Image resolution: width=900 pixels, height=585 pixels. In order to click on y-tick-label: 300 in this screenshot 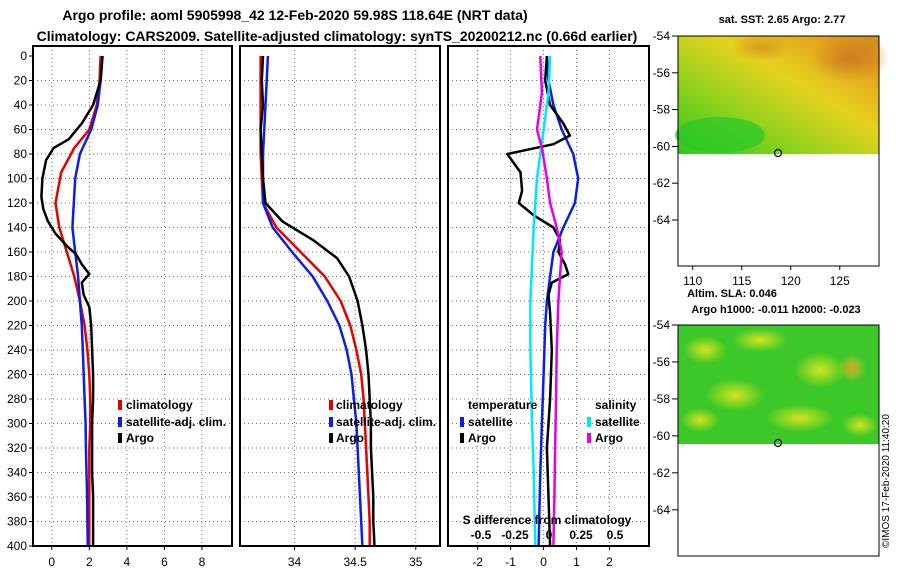, I will do `click(17, 424)`.